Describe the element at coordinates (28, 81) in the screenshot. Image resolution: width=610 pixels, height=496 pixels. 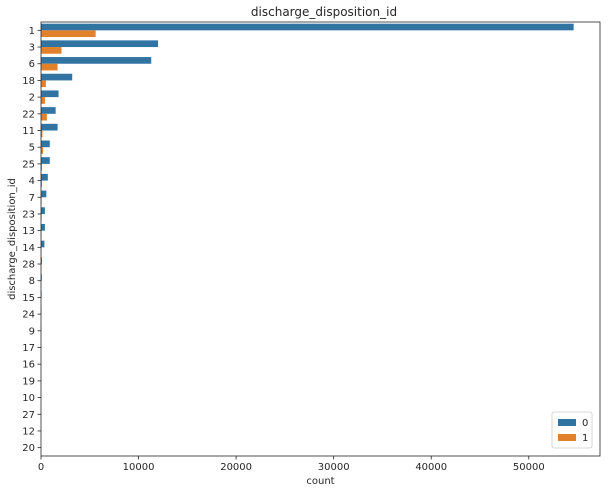
I see `y-tick-label: 18` at that location.